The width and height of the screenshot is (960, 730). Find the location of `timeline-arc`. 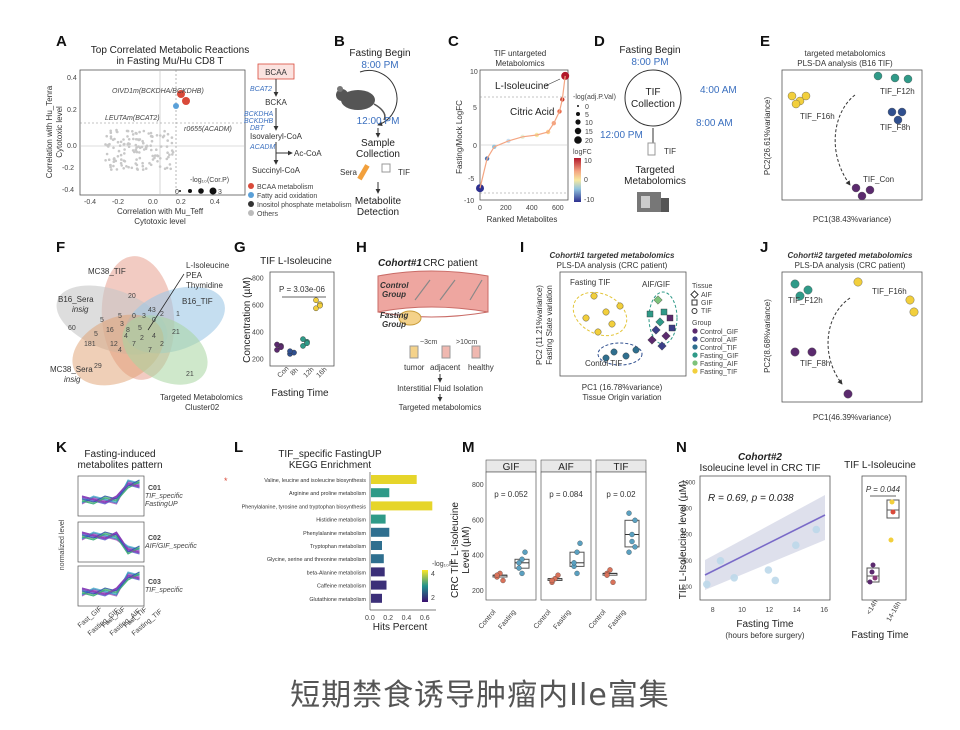

timeline-arc is located at coordinates (378, 98).